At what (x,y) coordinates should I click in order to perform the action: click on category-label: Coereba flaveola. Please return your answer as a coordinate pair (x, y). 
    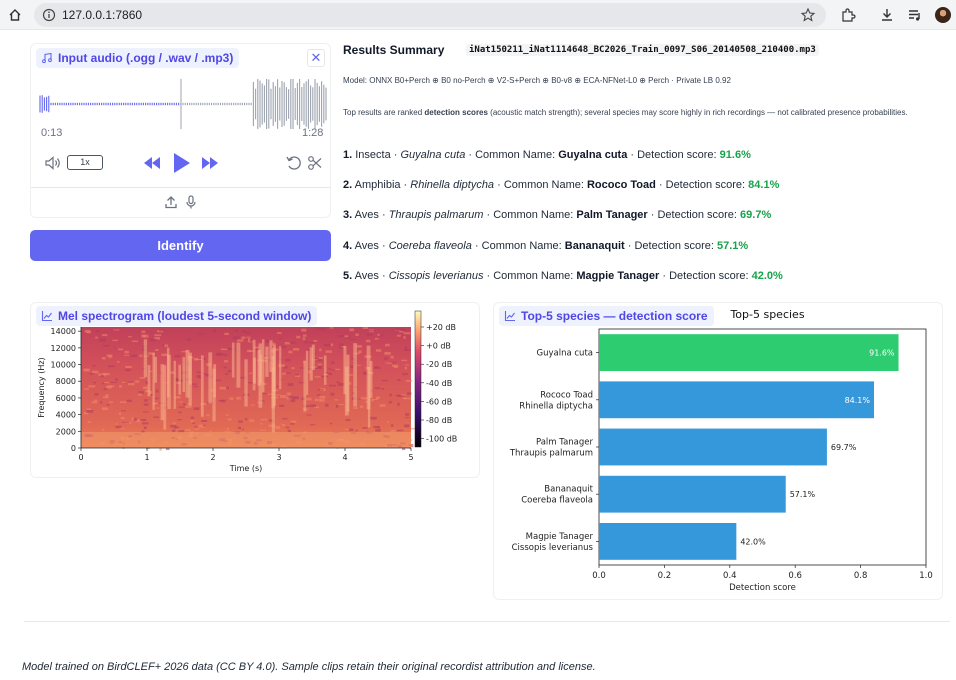
    Looking at the image, I should click on (557, 501).